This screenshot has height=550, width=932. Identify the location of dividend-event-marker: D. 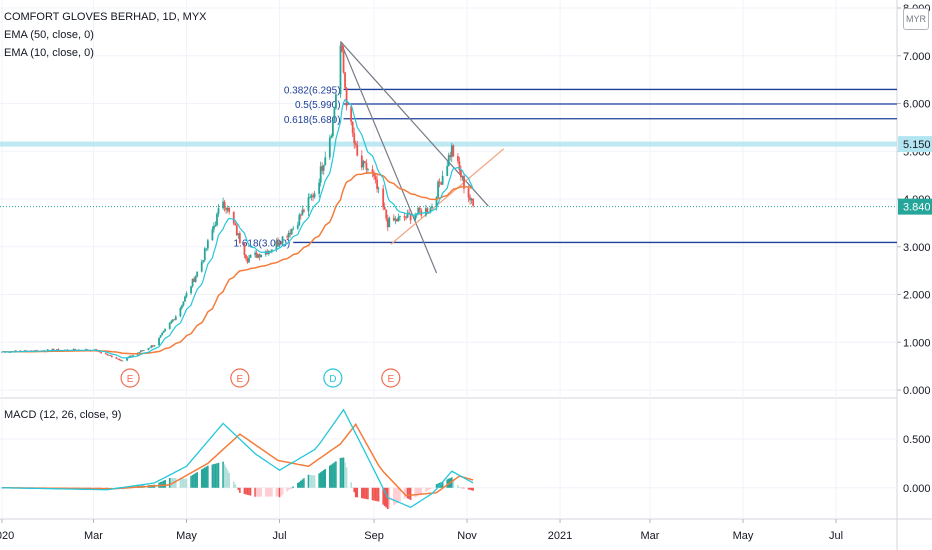
(333, 378).